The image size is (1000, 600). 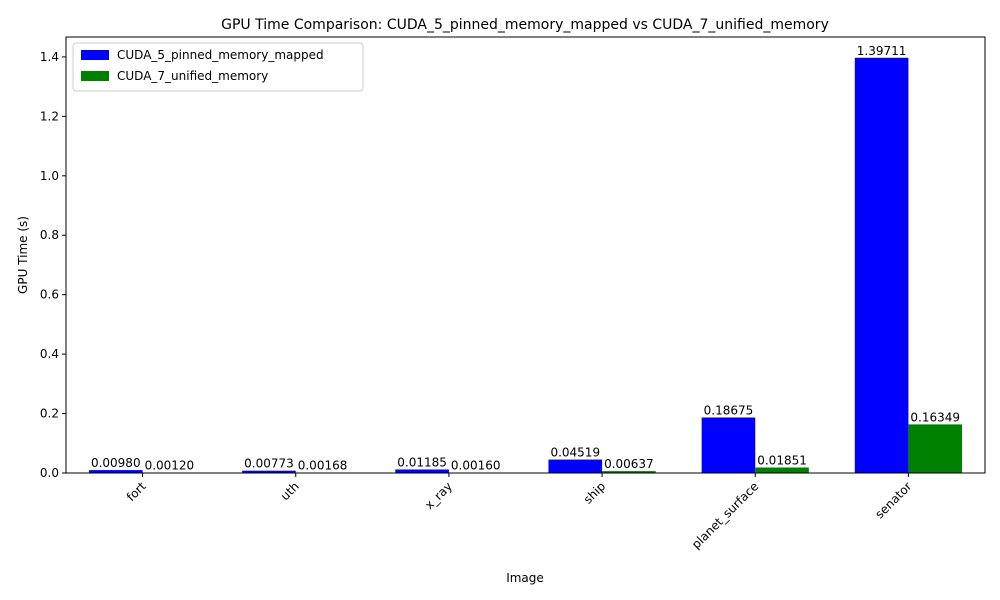 What do you see at coordinates (218, 67) in the screenshot?
I see `legend-box` at bounding box center [218, 67].